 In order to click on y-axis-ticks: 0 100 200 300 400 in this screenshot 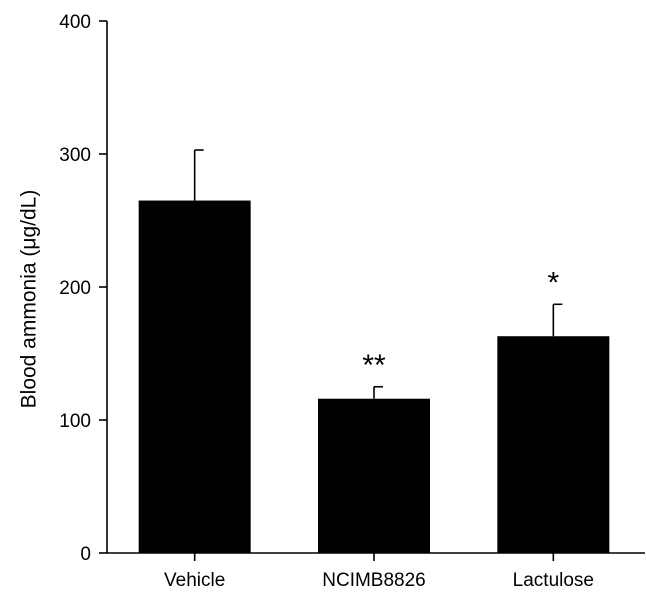, I will do `click(83, 288)`.